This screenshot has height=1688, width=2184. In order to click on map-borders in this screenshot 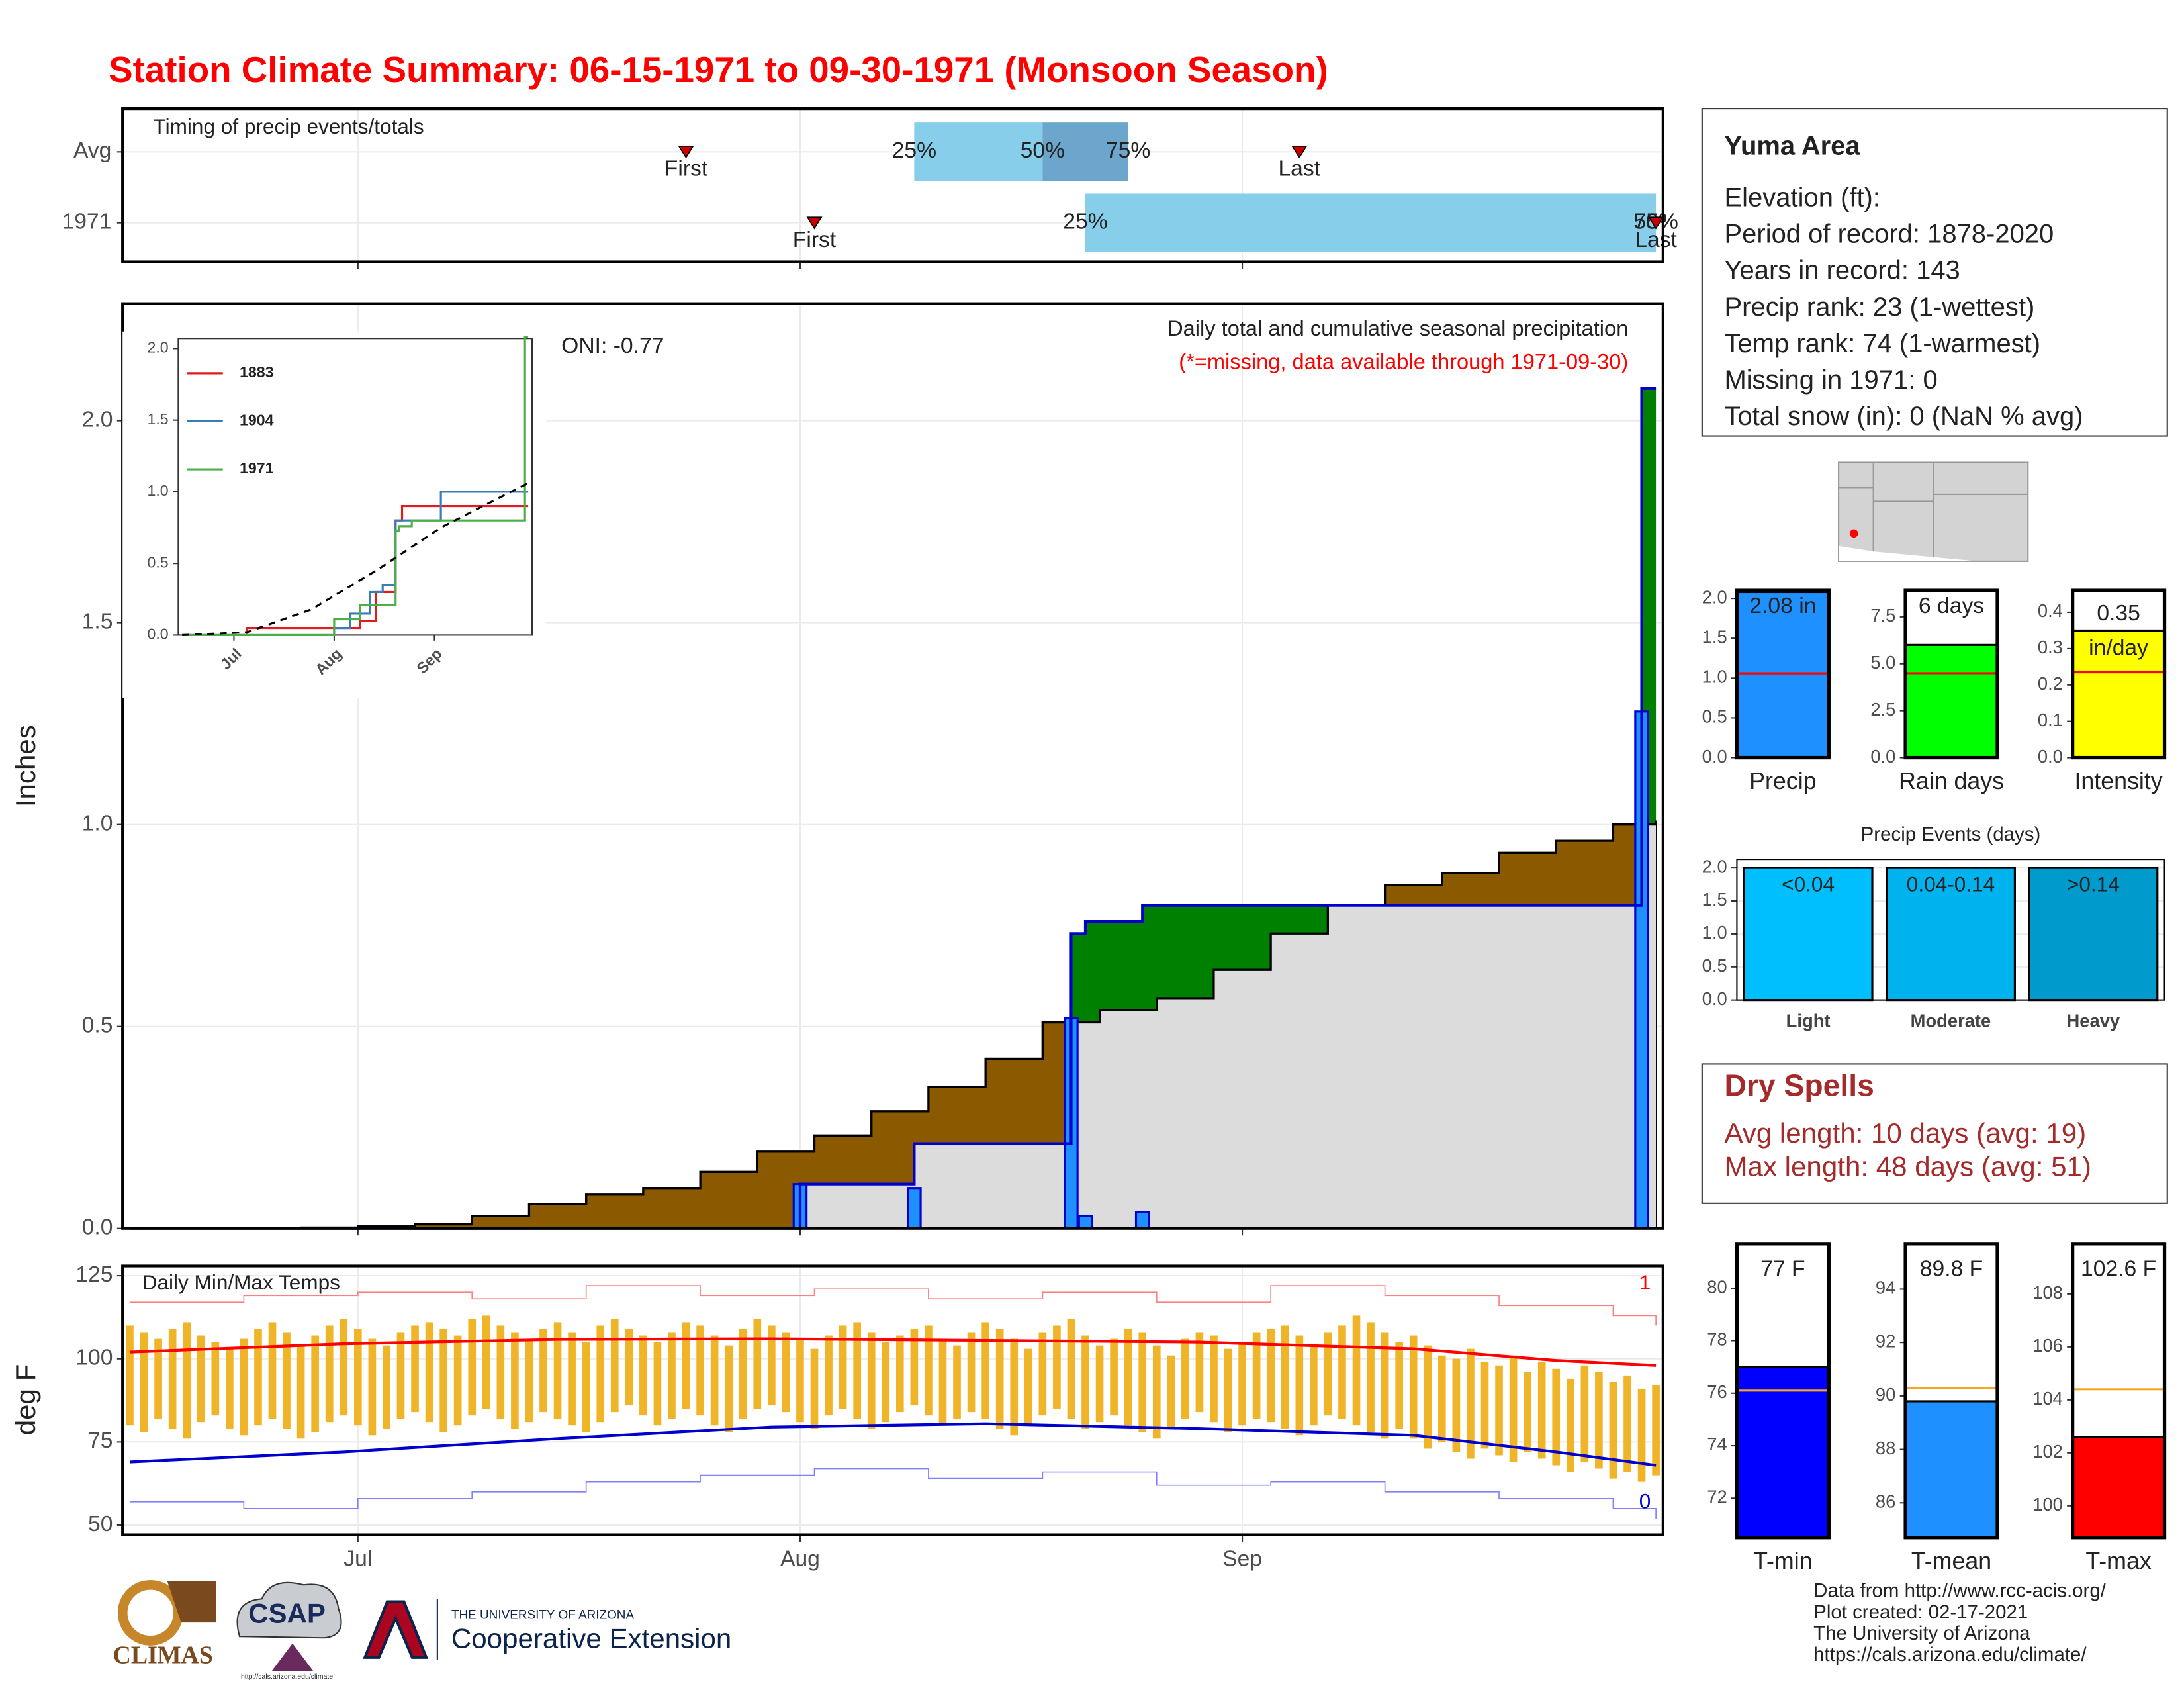, I will do `click(1934, 511)`.